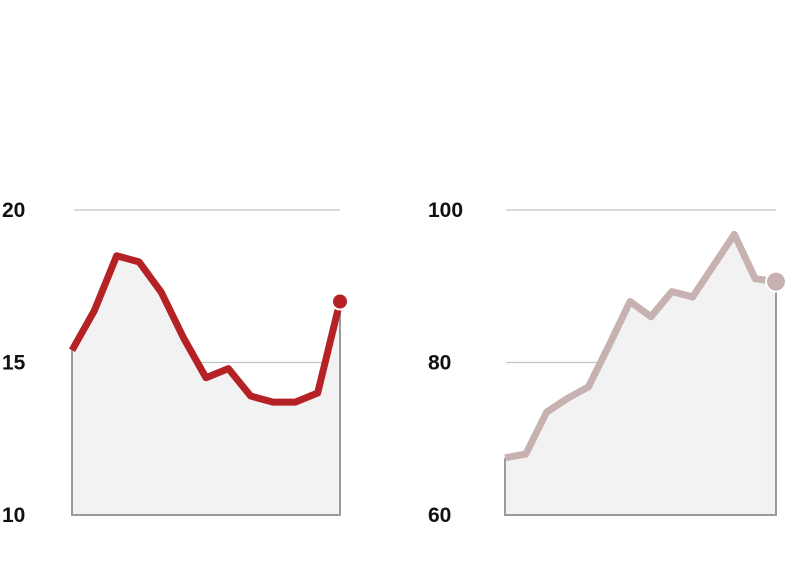 The height and width of the screenshot is (586, 808). I want to click on y-tick-label: 100, so click(445, 210).